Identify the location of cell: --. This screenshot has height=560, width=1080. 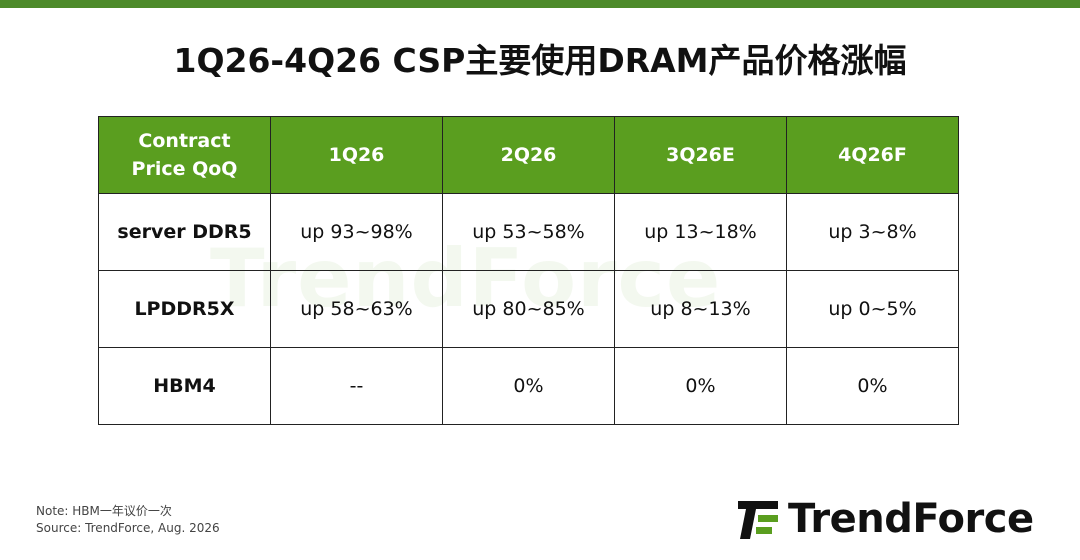
(356, 386).